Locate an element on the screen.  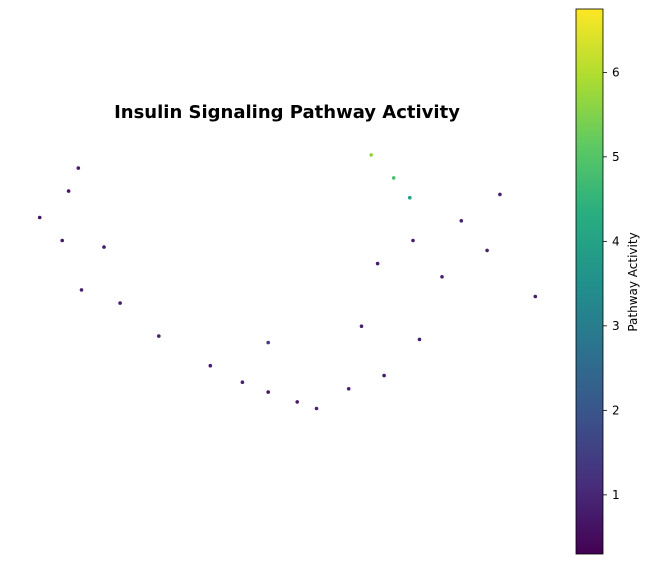
colorbar-tick-label: 2 is located at coordinates (616, 410).